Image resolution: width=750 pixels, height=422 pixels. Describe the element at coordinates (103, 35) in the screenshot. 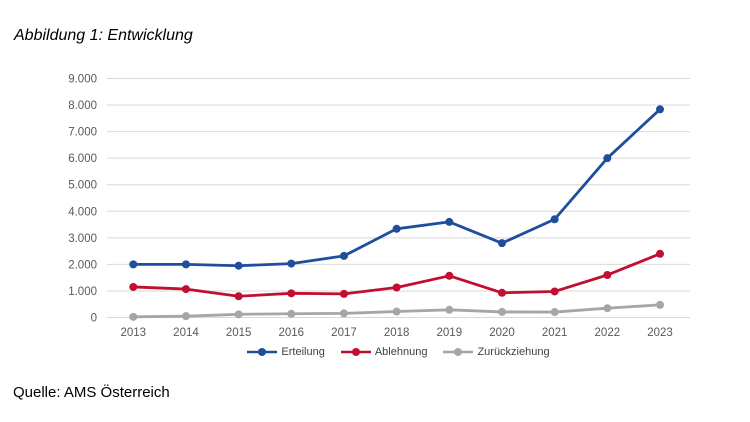

I see `figure-title: Abbildung 1: Entwicklung` at that location.